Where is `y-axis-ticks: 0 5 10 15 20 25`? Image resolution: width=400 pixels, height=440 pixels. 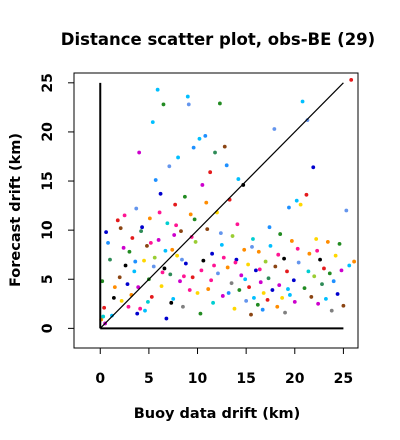 y-axis-ticks: 0 5 10 15 20 25 is located at coordinates (57, 203).